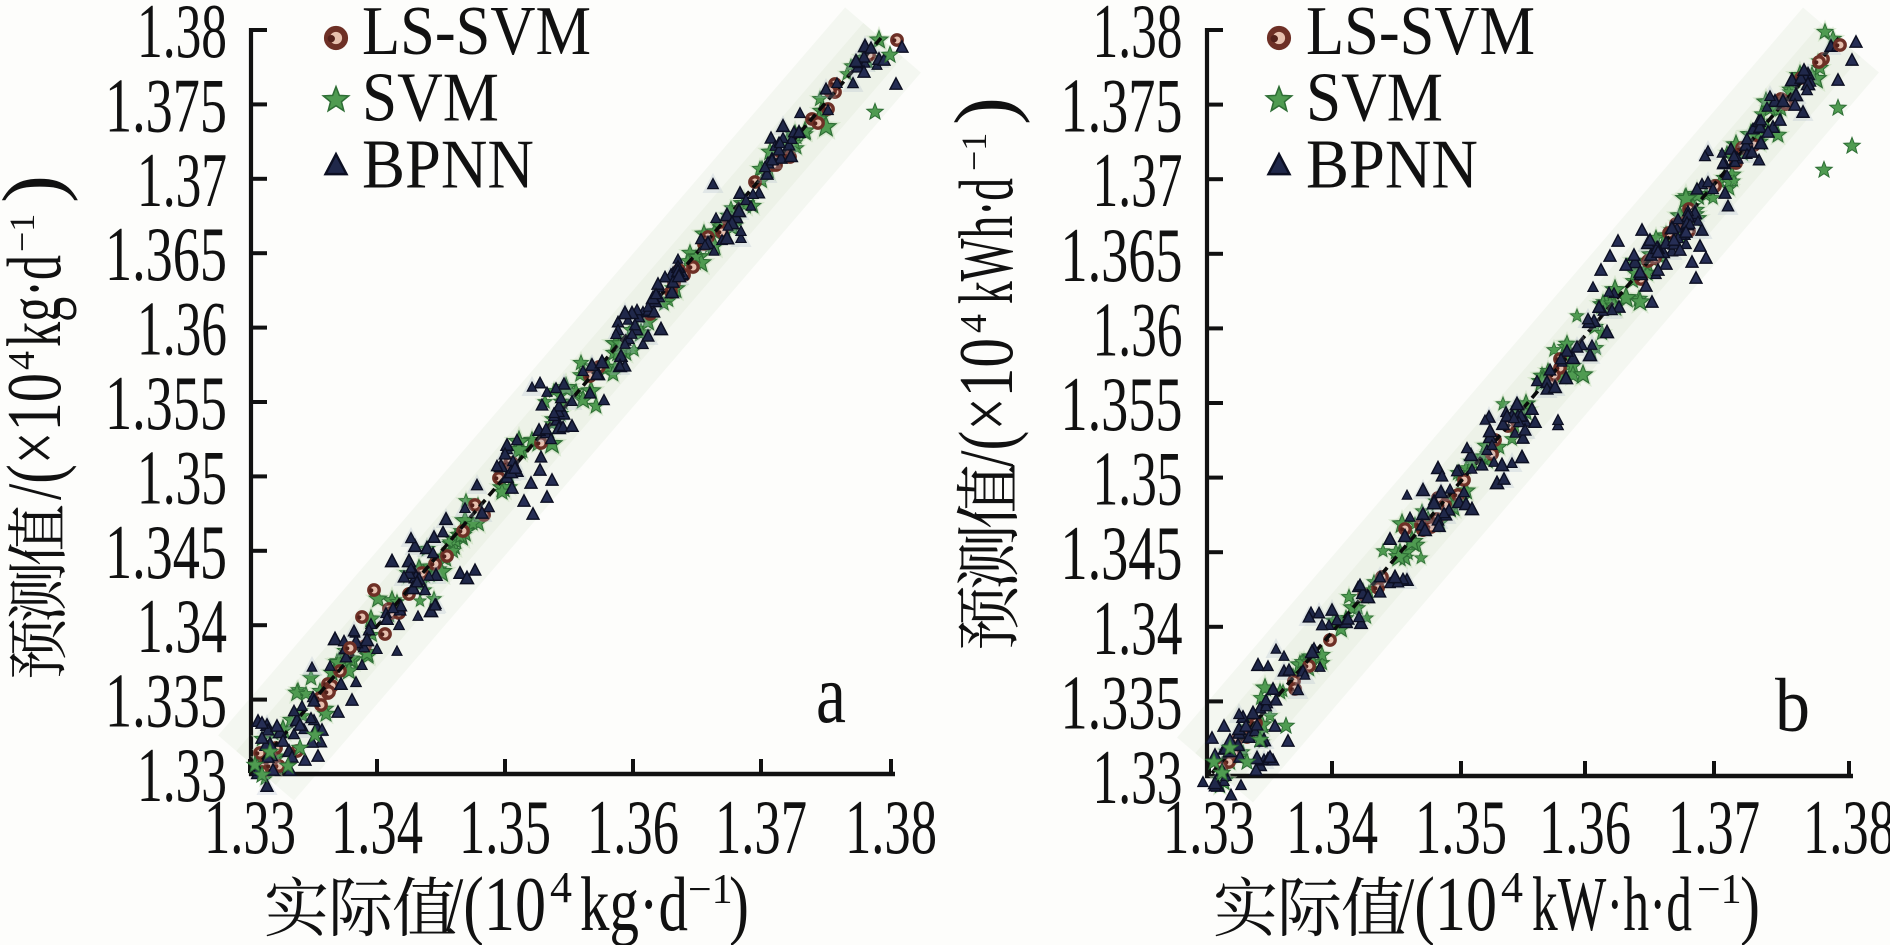  I want to click on svg-text: kW·h·d, so click(1612, 903).